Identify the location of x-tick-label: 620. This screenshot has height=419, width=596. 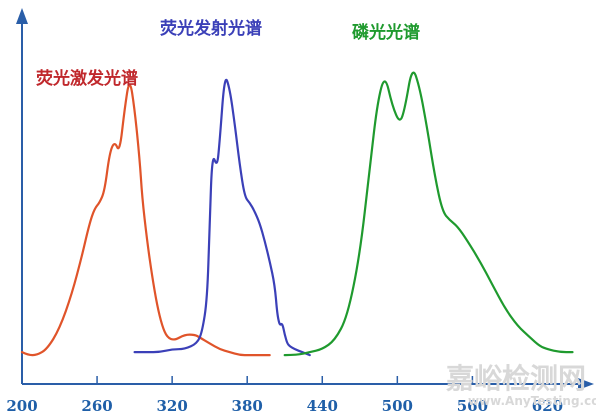
(547, 406).